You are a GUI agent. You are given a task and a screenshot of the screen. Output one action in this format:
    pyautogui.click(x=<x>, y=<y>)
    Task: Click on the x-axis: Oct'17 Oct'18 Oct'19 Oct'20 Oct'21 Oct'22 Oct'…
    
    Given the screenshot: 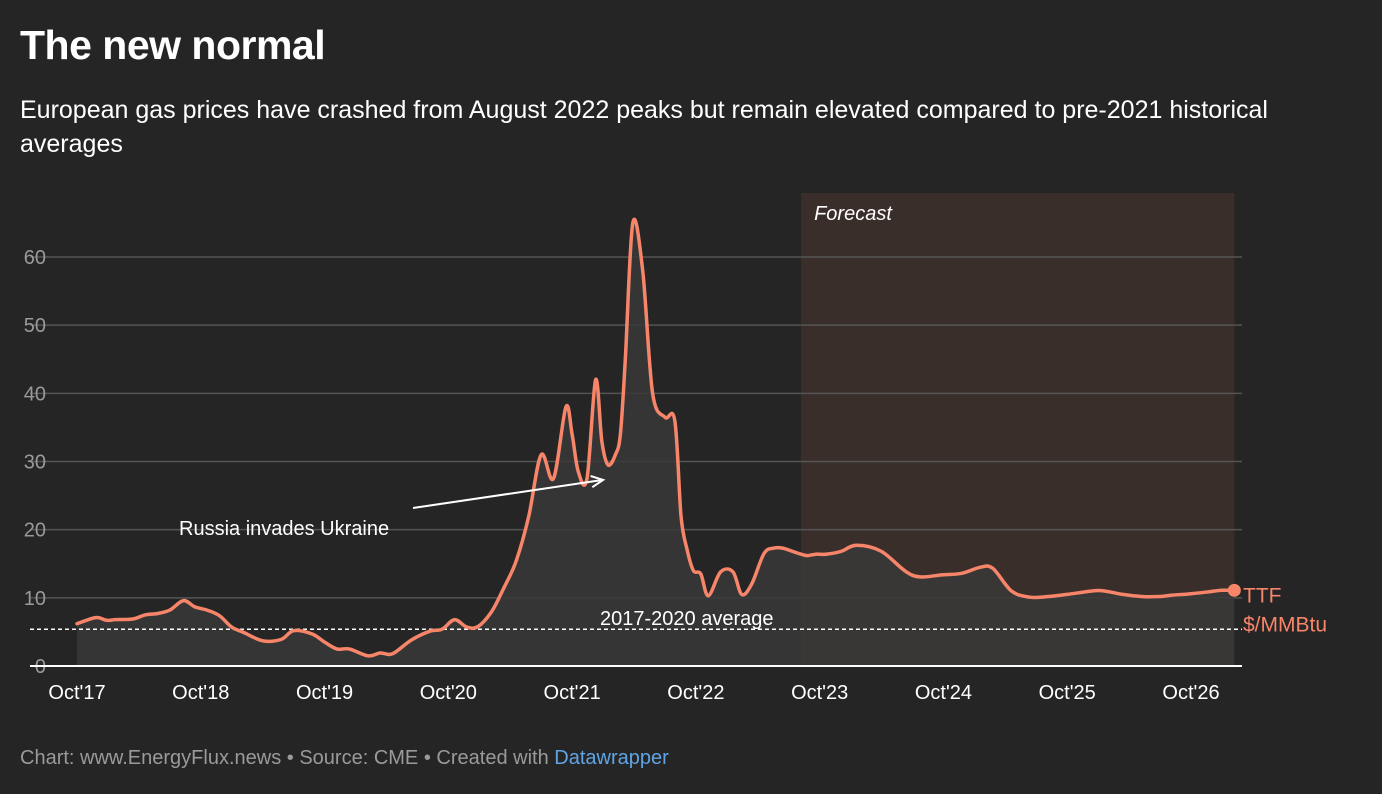 What is the action you would take?
    pyautogui.click(x=633, y=693)
    